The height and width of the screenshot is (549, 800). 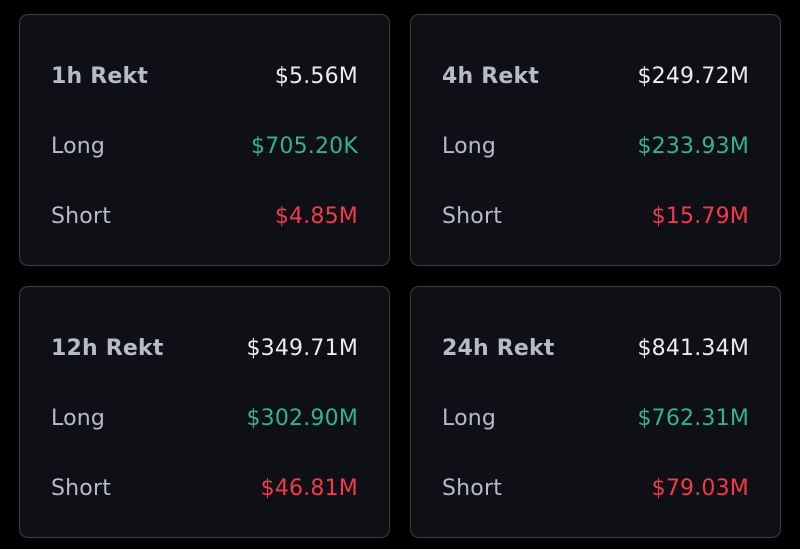 What do you see at coordinates (100, 76) in the screenshot?
I see `period-title: 1h Rekt` at bounding box center [100, 76].